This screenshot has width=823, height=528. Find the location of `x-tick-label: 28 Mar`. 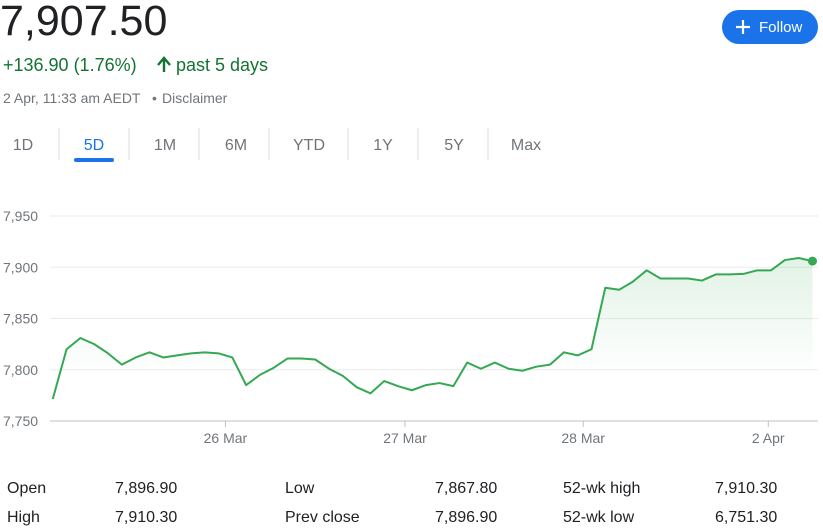

x-tick-label: 28 Mar is located at coordinates (583, 438).